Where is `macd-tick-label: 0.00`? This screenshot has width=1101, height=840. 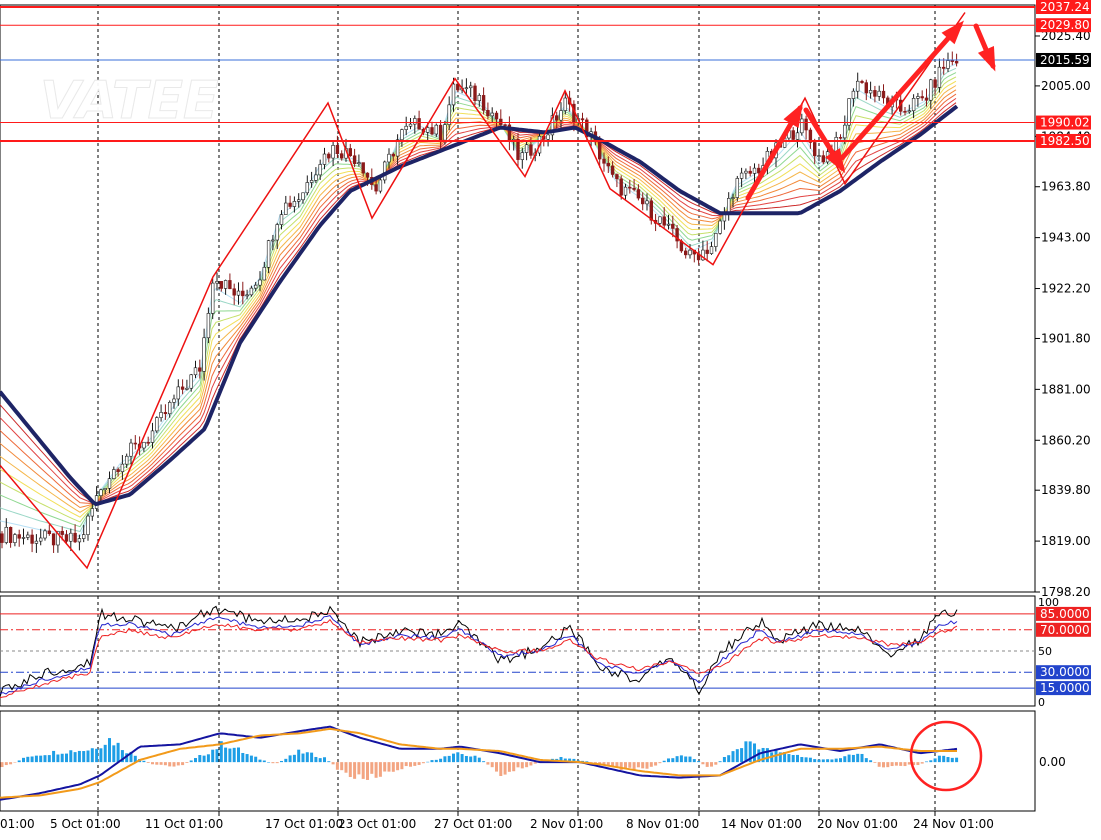 macd-tick-label: 0.00 is located at coordinates (1052, 762).